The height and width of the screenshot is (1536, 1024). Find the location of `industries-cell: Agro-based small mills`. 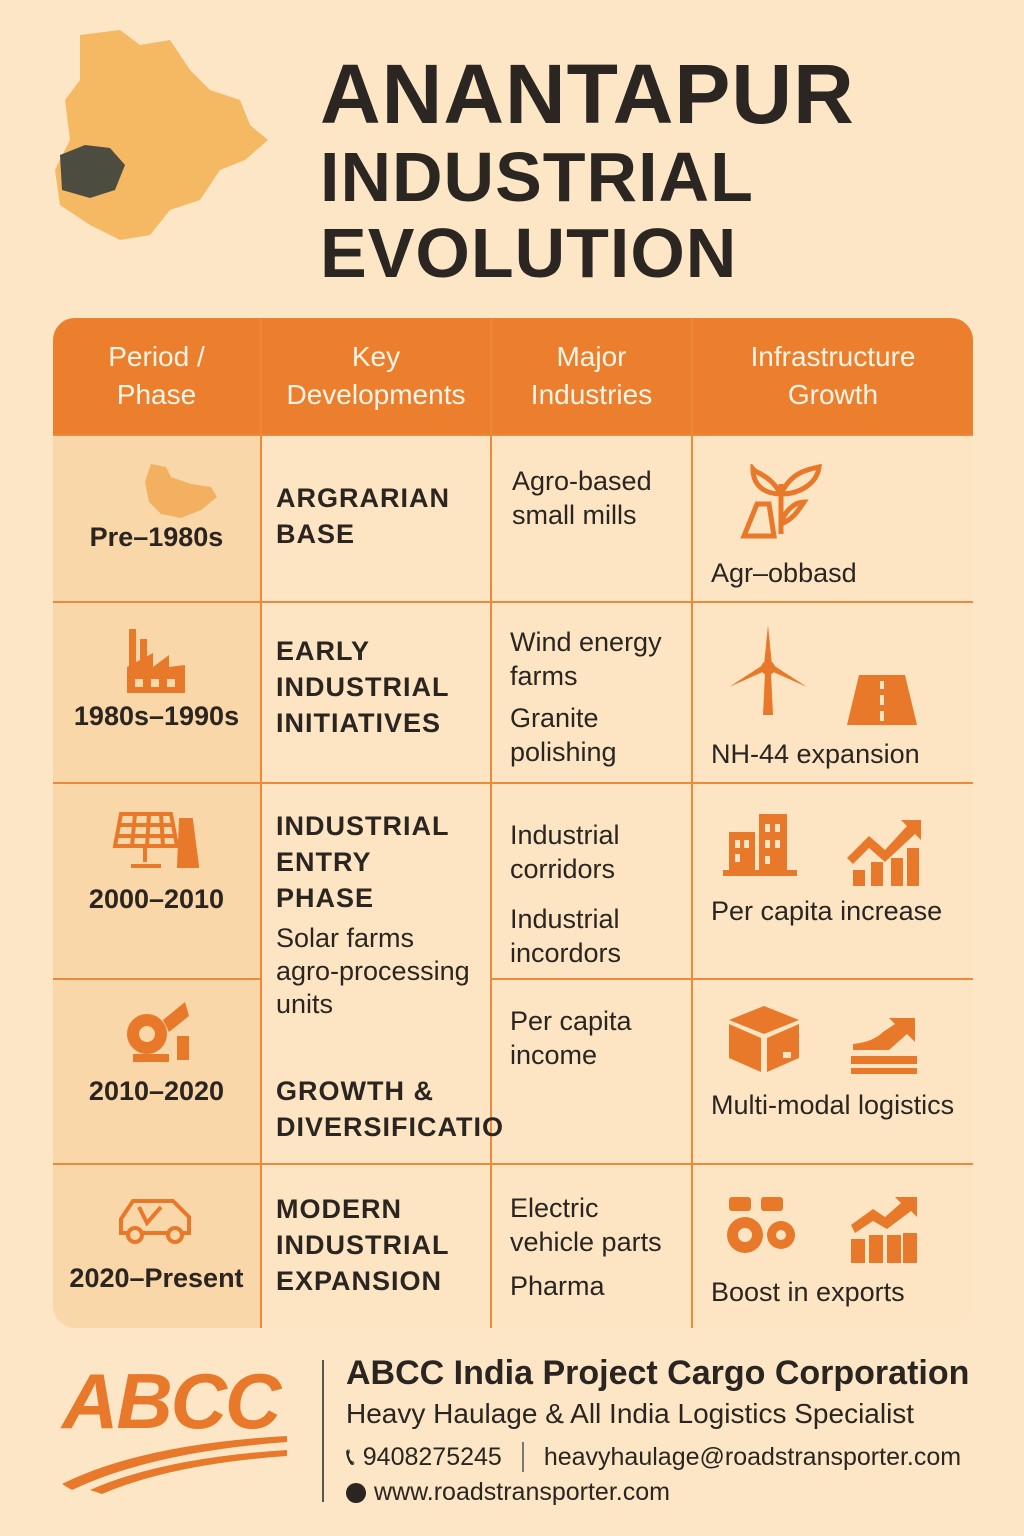

industries-cell: Agro-based small mills is located at coordinates (592, 519).